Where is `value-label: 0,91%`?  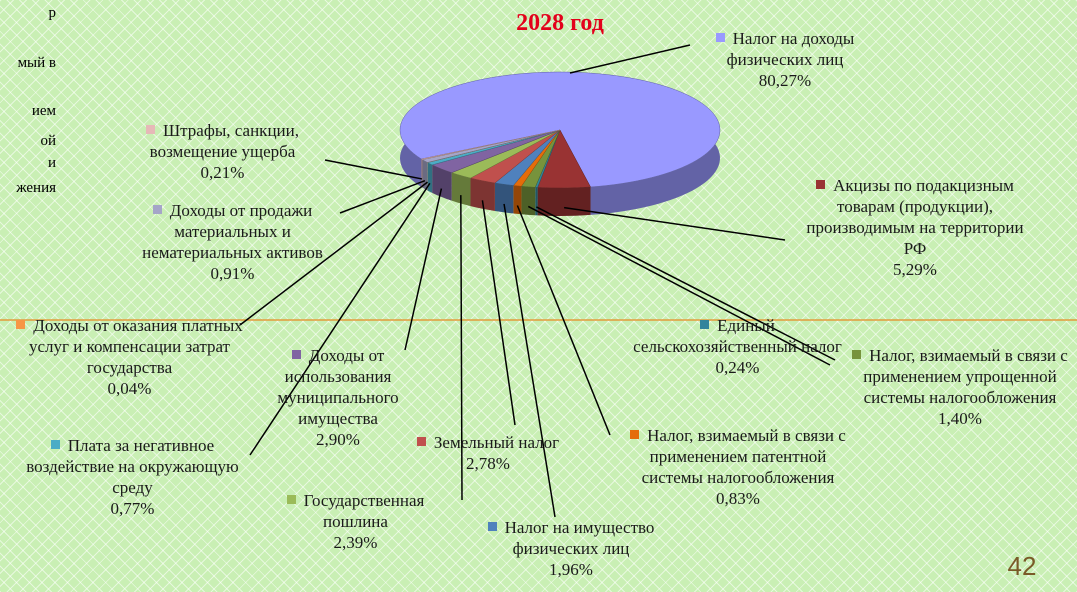 value-label: 0,91% is located at coordinates (232, 273).